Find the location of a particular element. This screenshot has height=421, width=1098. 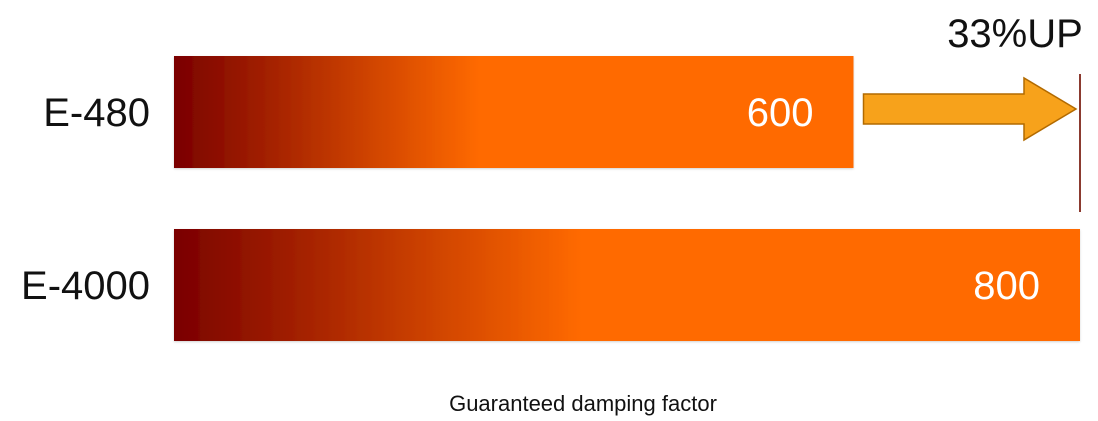

value-label-e-480: 600 is located at coordinates (780, 113).